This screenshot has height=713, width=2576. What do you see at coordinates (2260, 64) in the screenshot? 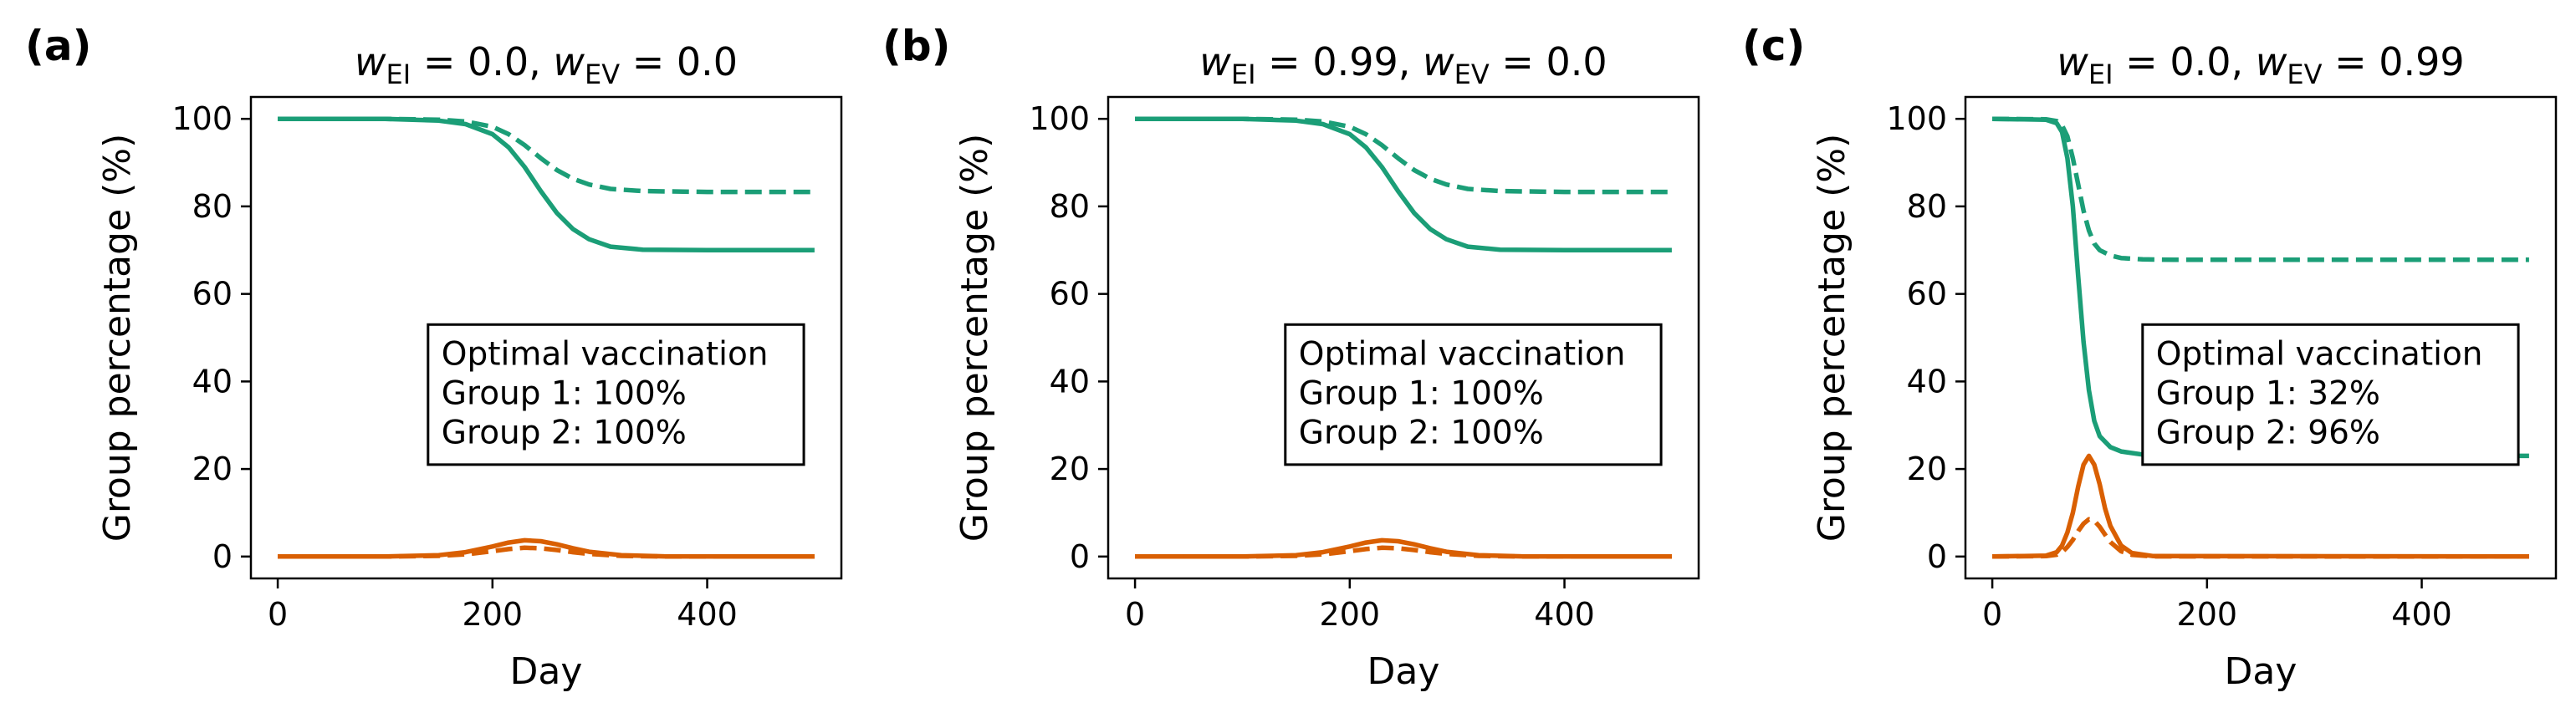
I see `chart-title: wEI = 0.0, wEV = 0.99` at bounding box center [2260, 64].